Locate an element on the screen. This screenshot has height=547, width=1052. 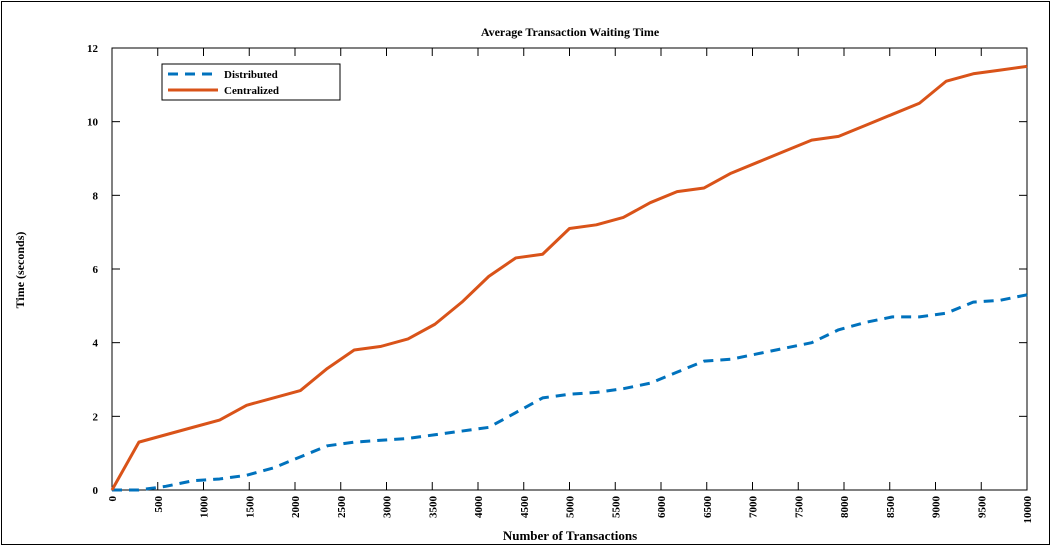
y-tick-label: 2 is located at coordinates (96, 417).